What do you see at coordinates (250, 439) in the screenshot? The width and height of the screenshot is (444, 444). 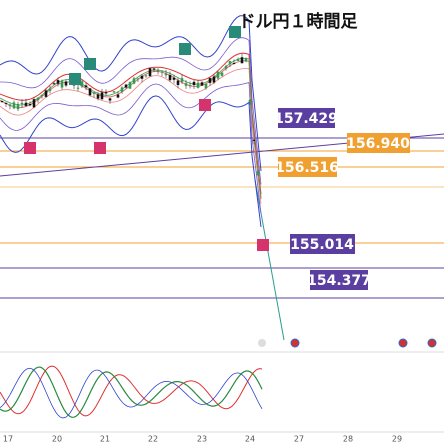 I see `x-tick-label: 24` at bounding box center [250, 439].